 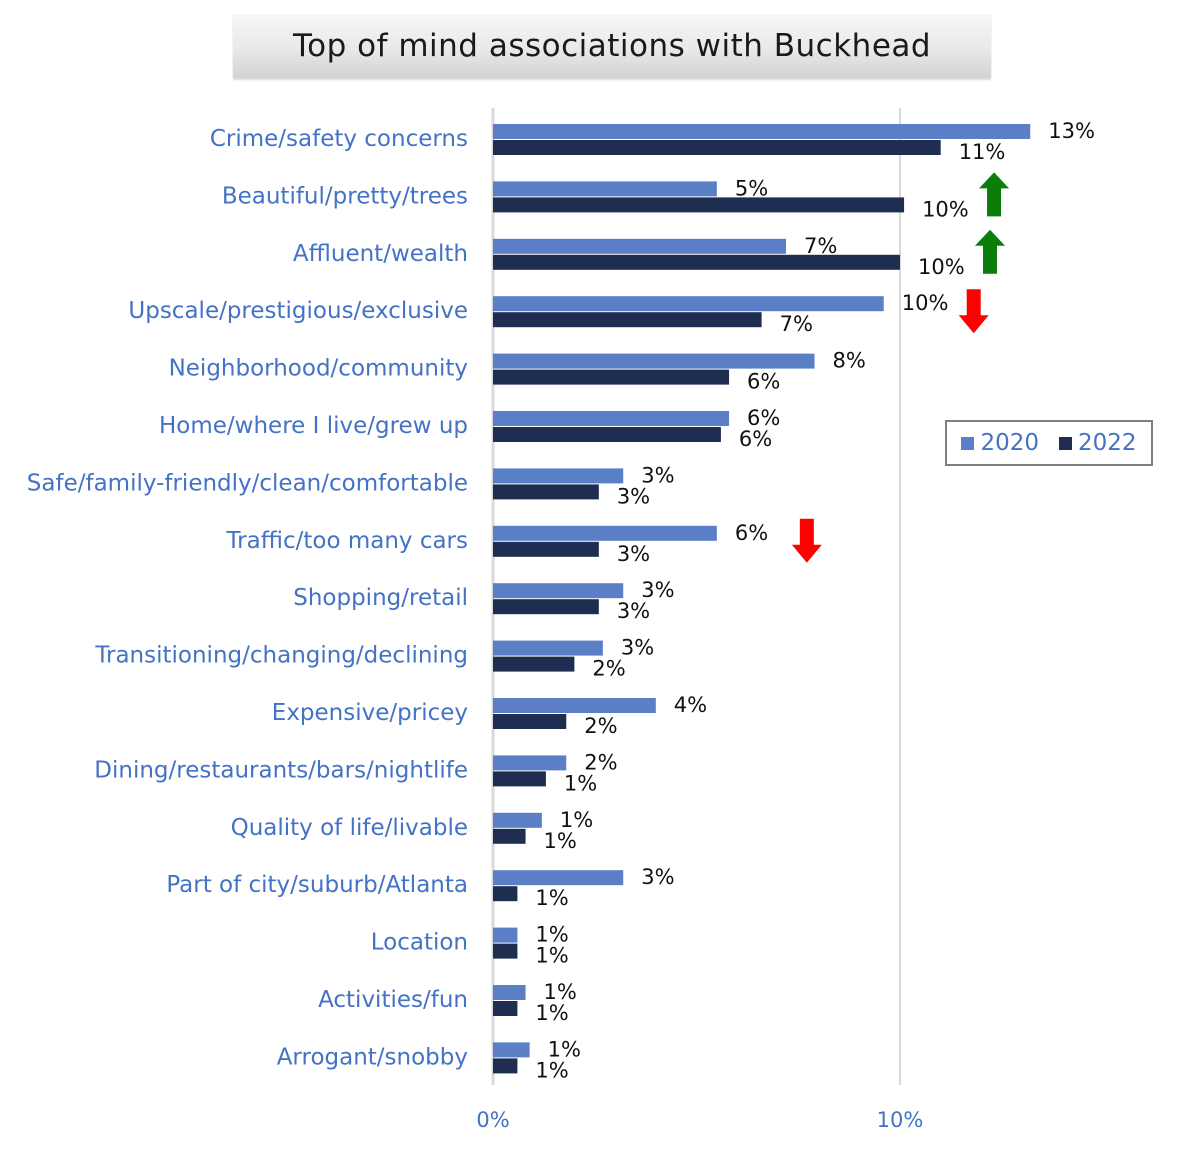 I want to click on legend: 2020 2022, so click(x=1049, y=443).